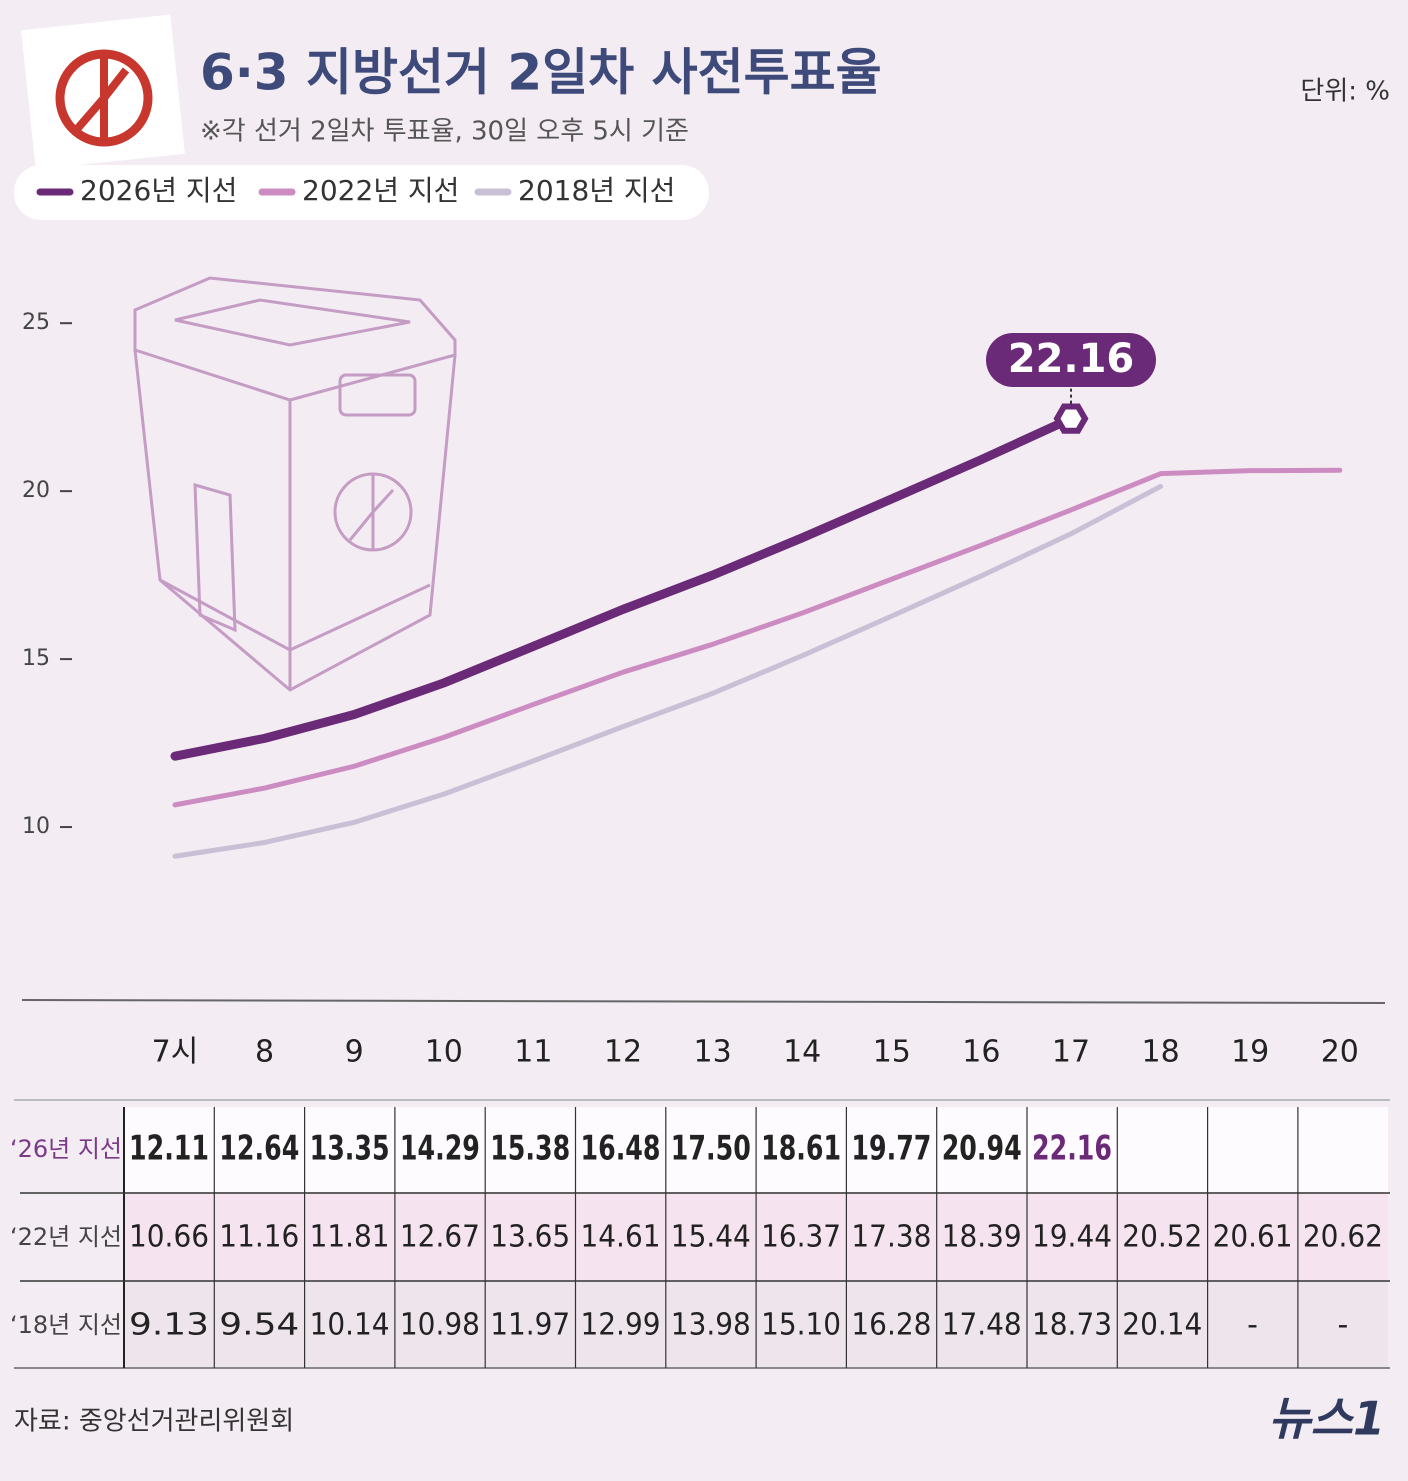 The height and width of the screenshot is (1481, 1408). Describe the element at coordinates (621, 1325) in the screenshot. I see `table-cell: 12.99` at that location.